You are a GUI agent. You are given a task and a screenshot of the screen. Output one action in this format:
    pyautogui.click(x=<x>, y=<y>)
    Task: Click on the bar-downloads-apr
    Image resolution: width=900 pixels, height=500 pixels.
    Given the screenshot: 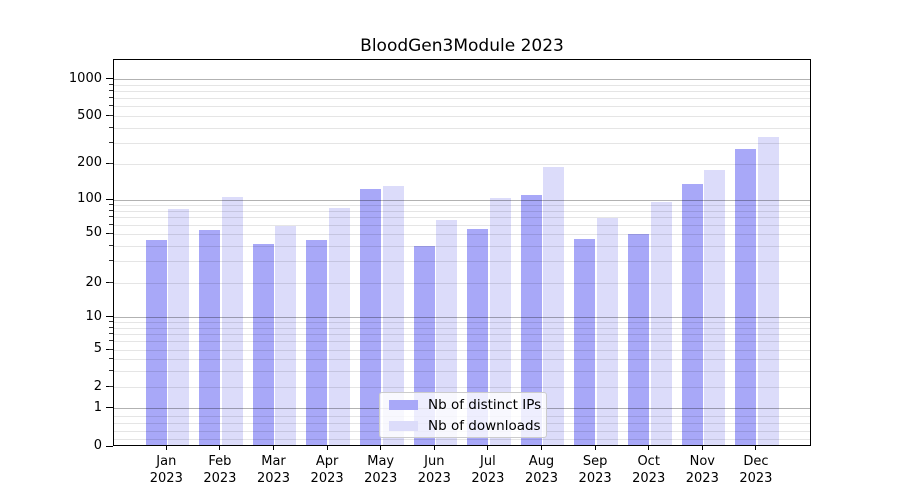 What is the action you would take?
    pyautogui.click(x=339, y=326)
    